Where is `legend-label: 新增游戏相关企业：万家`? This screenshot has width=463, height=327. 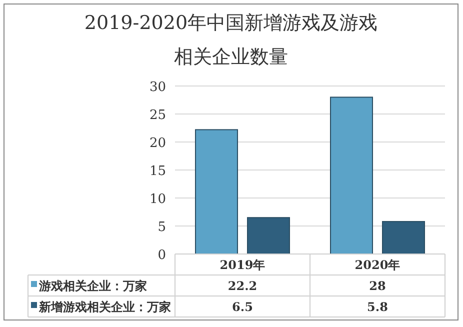 legend-label: 新增游戏相关企业：万家 is located at coordinates (104, 307).